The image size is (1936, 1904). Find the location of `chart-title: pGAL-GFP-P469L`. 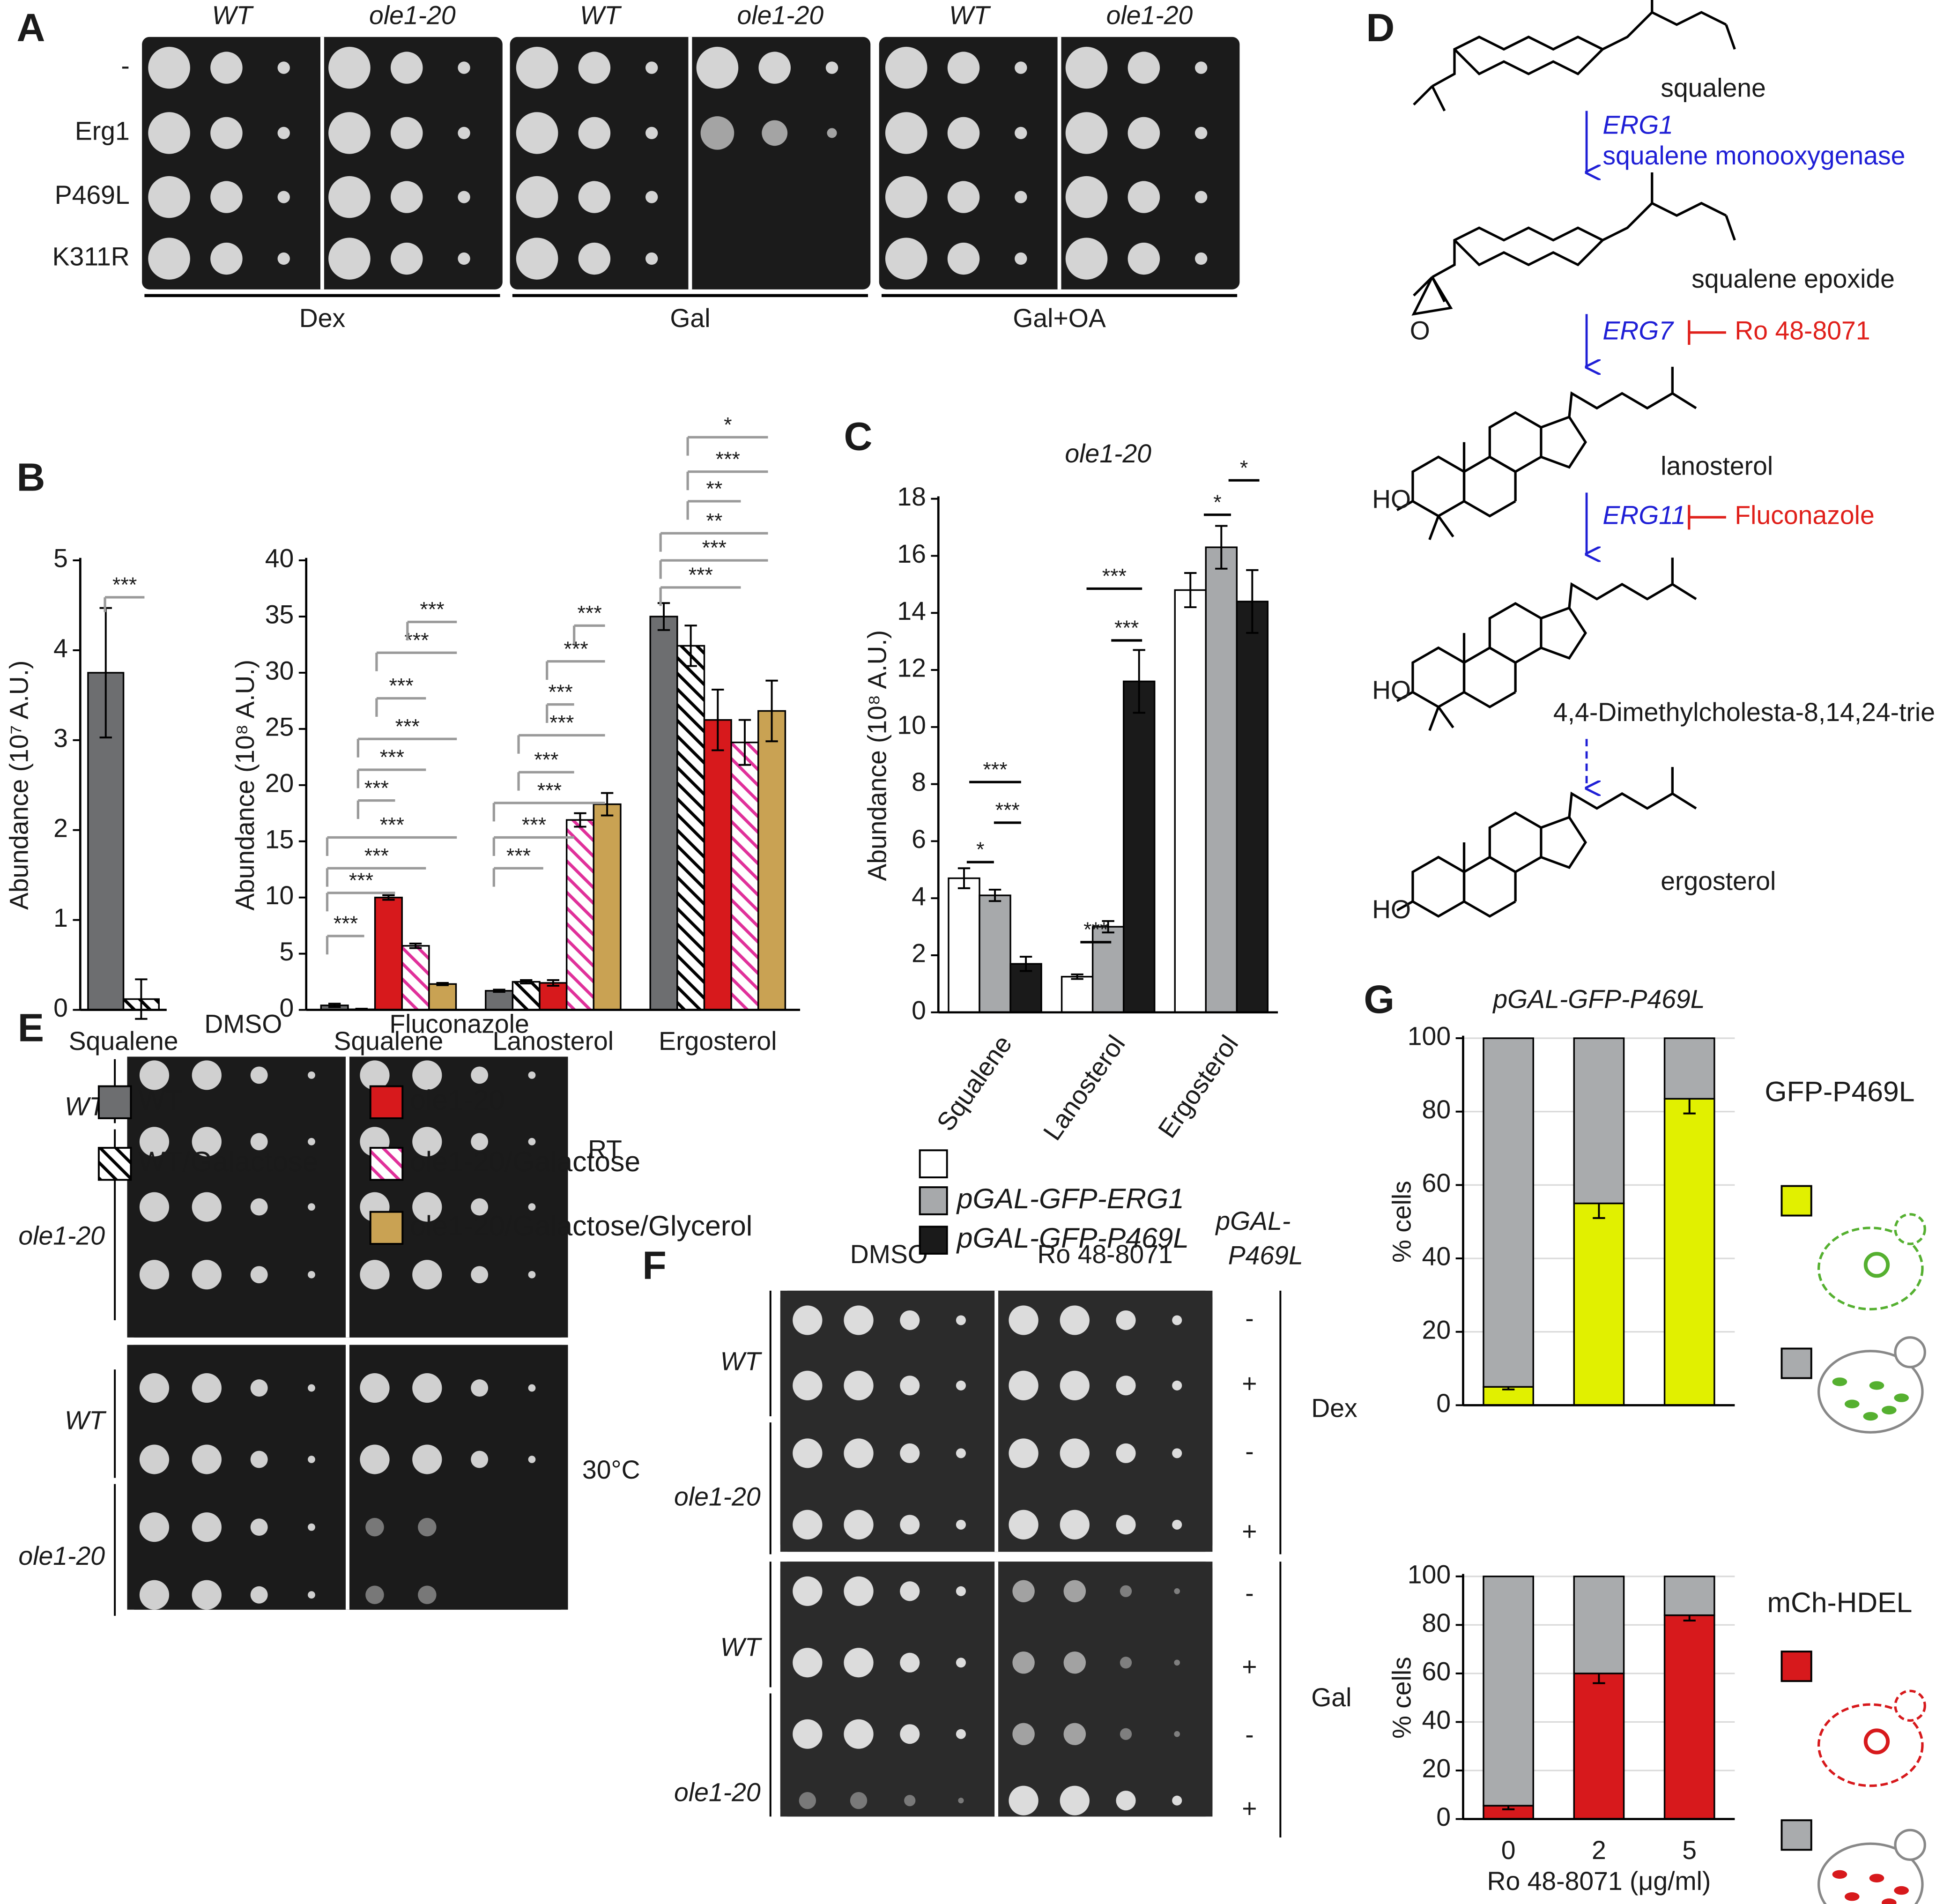

chart-title: pGAL-GFP-P469L is located at coordinates (1598, 999).